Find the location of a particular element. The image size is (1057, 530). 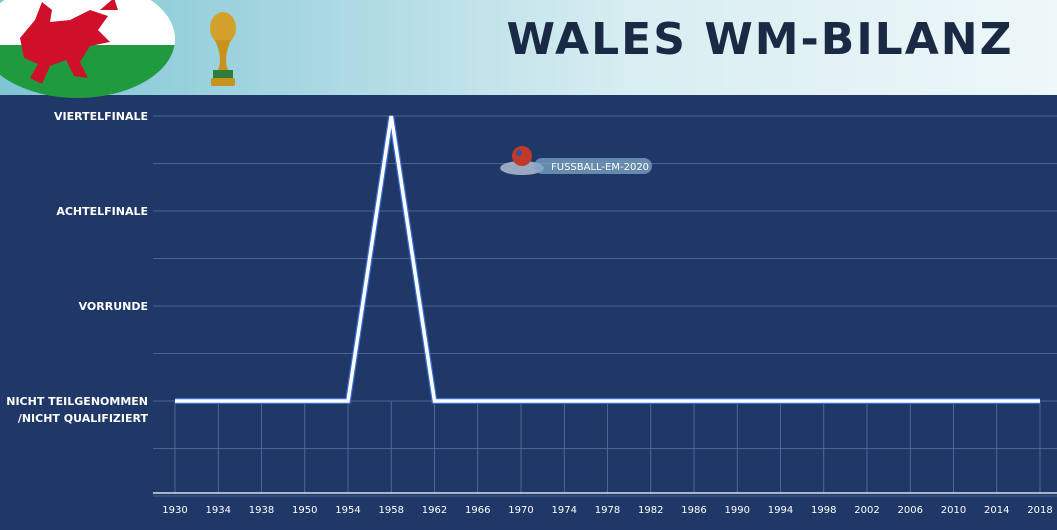

watermark-text: FUSSBALL-EM-2020 is located at coordinates (600, 167).